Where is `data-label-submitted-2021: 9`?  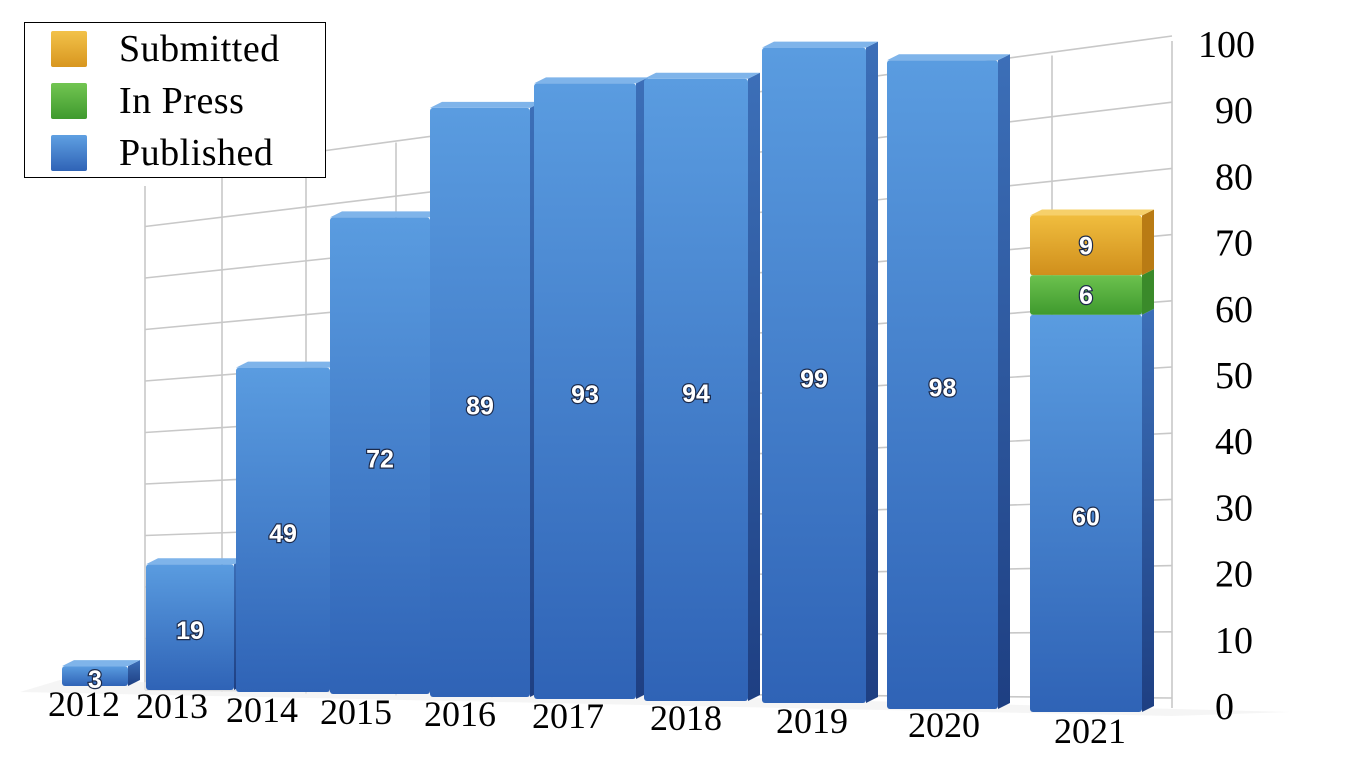 data-label-submitted-2021: 9 is located at coordinates (1086, 246).